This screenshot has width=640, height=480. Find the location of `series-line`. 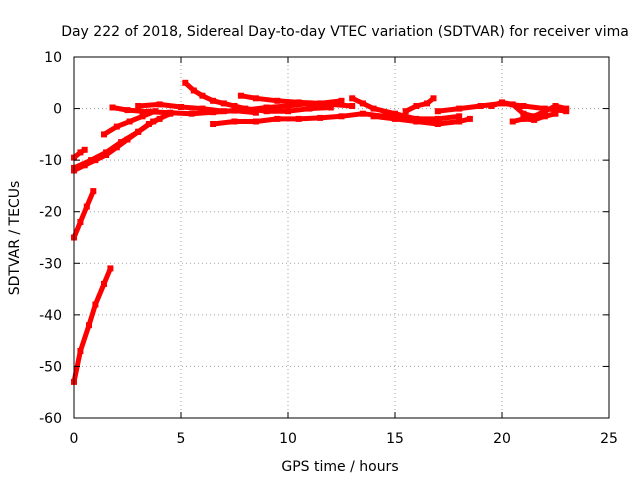

series-line is located at coordinates (419, 104).